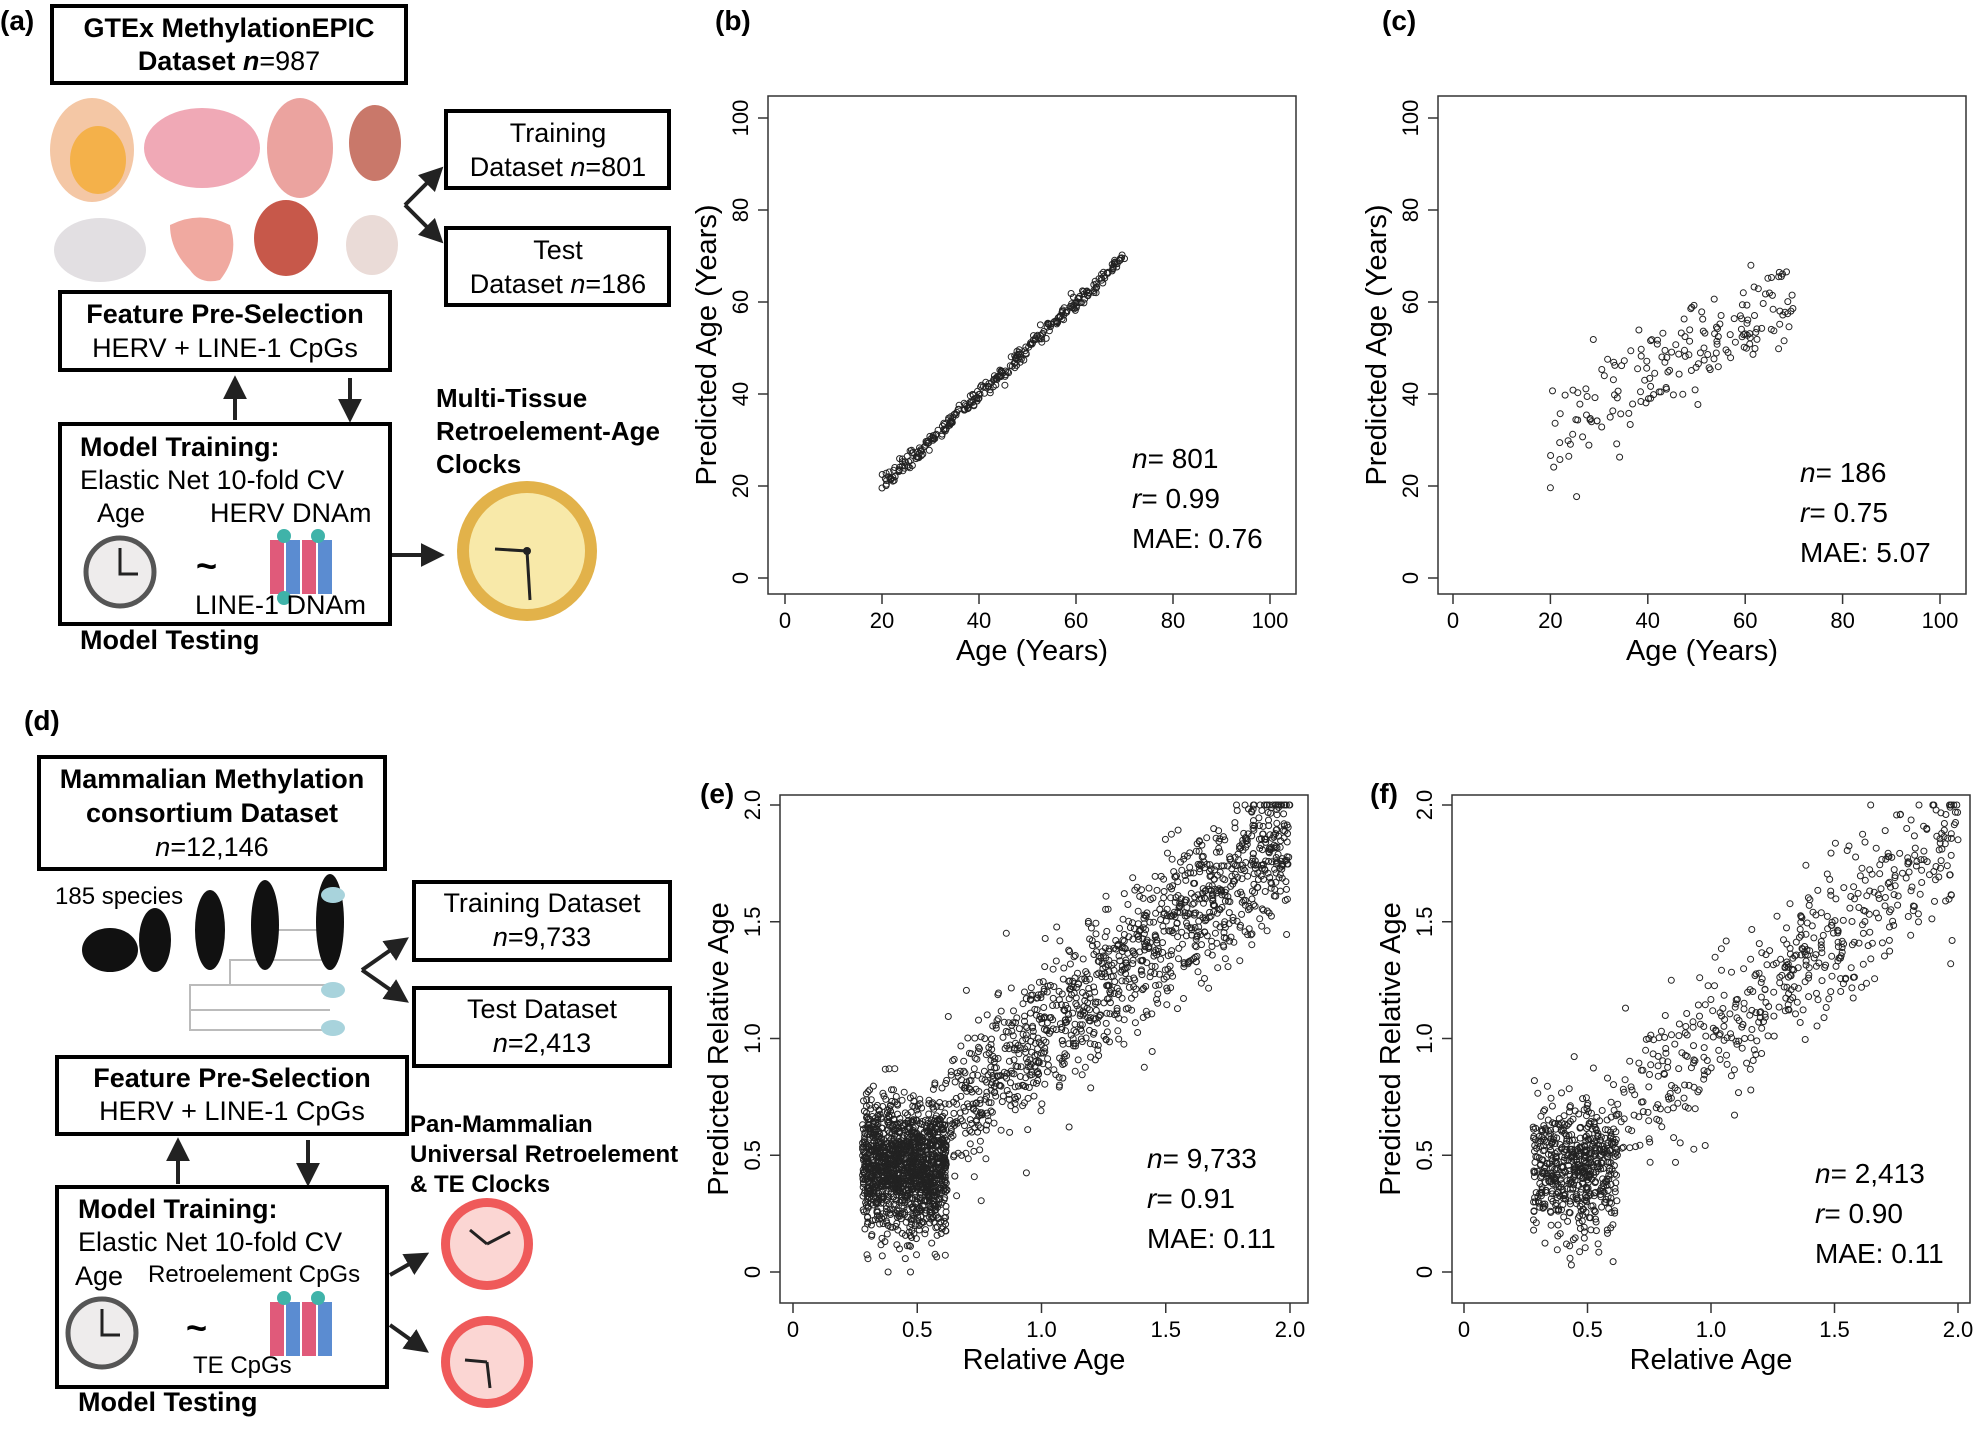 This screenshot has width=1979, height=1437. I want to click on x-tick-label: 20, so click(882, 620).